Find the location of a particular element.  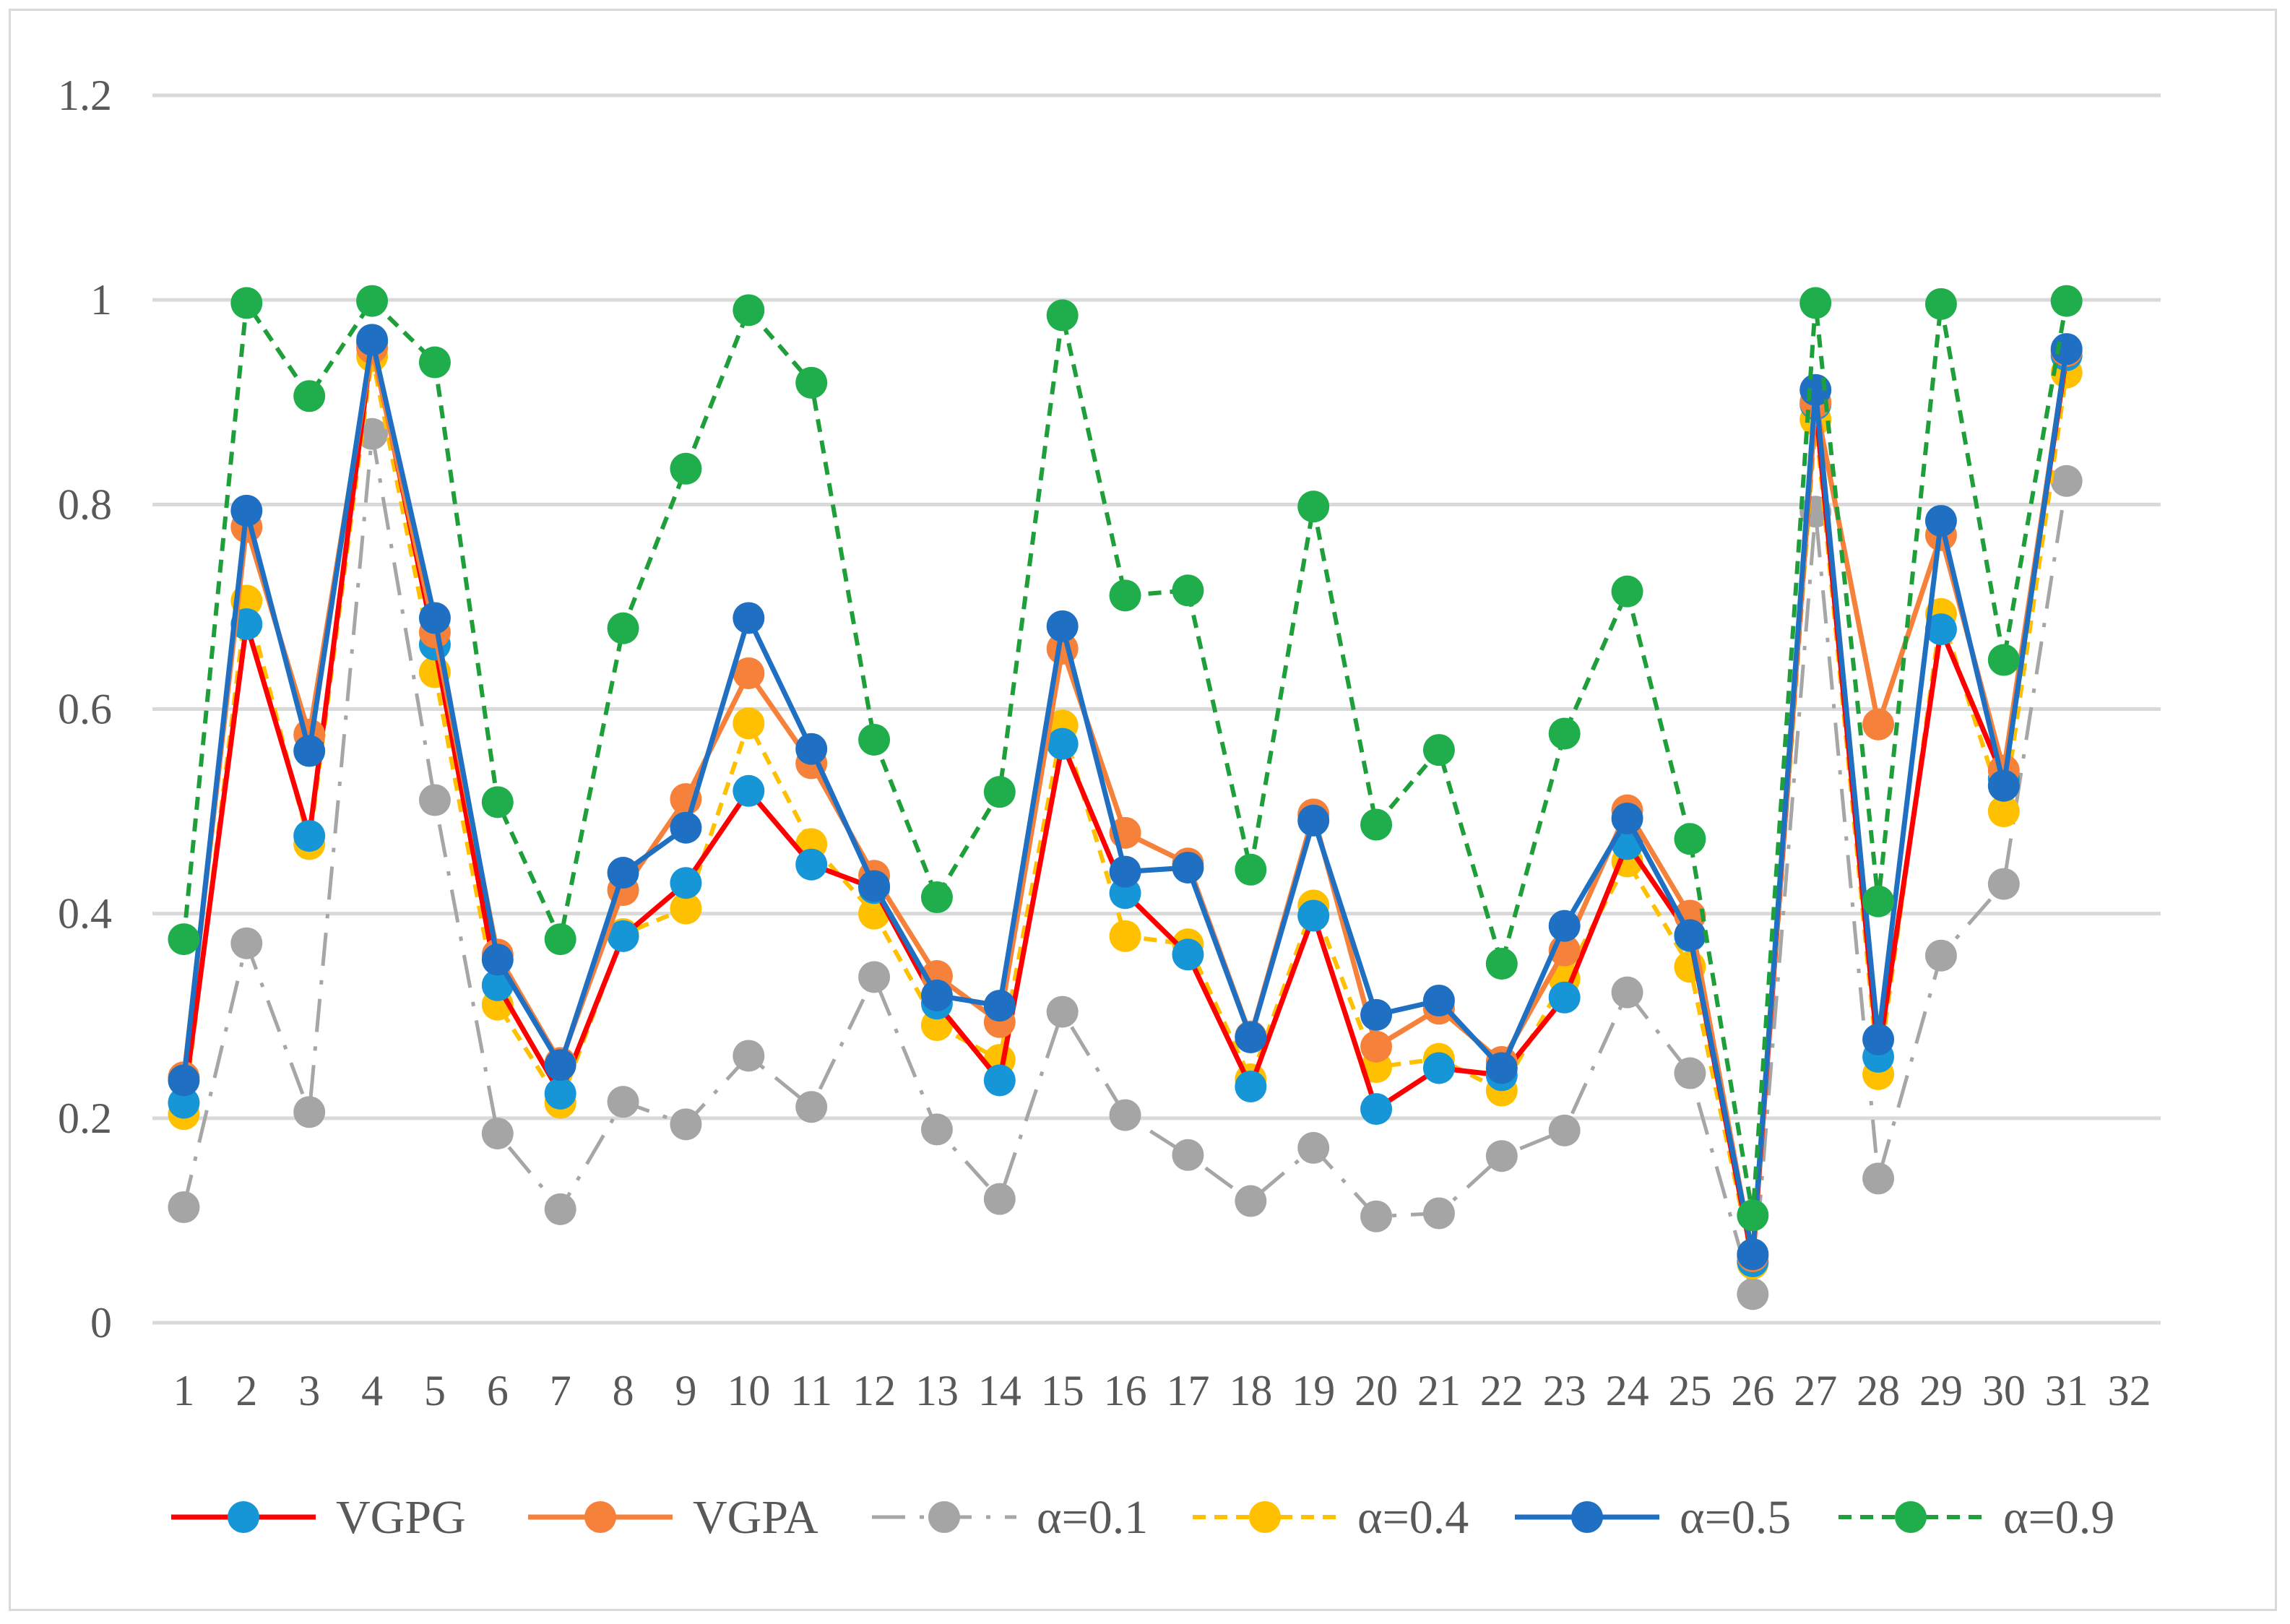

x-tick-label: 32 is located at coordinates (2129, 1390).